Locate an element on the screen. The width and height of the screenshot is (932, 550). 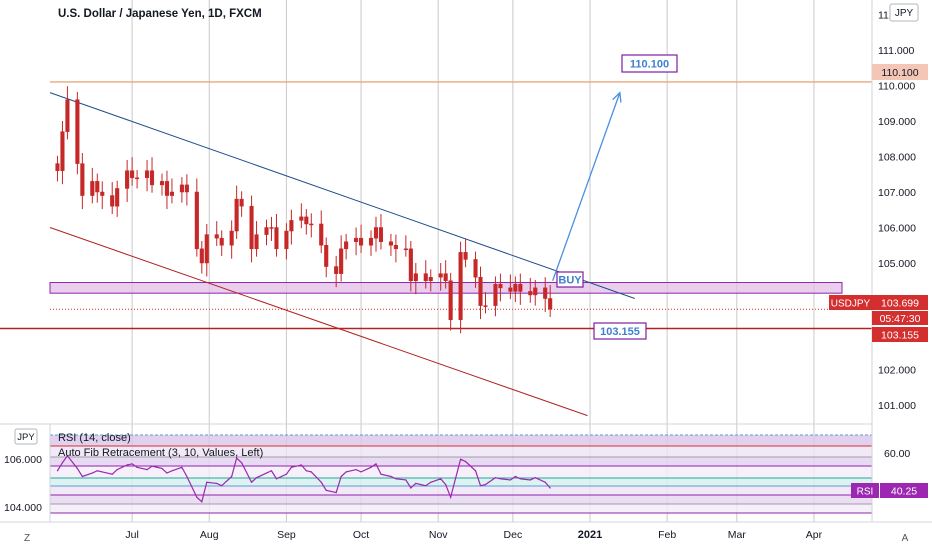
currency-button is located at coordinates (904, 12).